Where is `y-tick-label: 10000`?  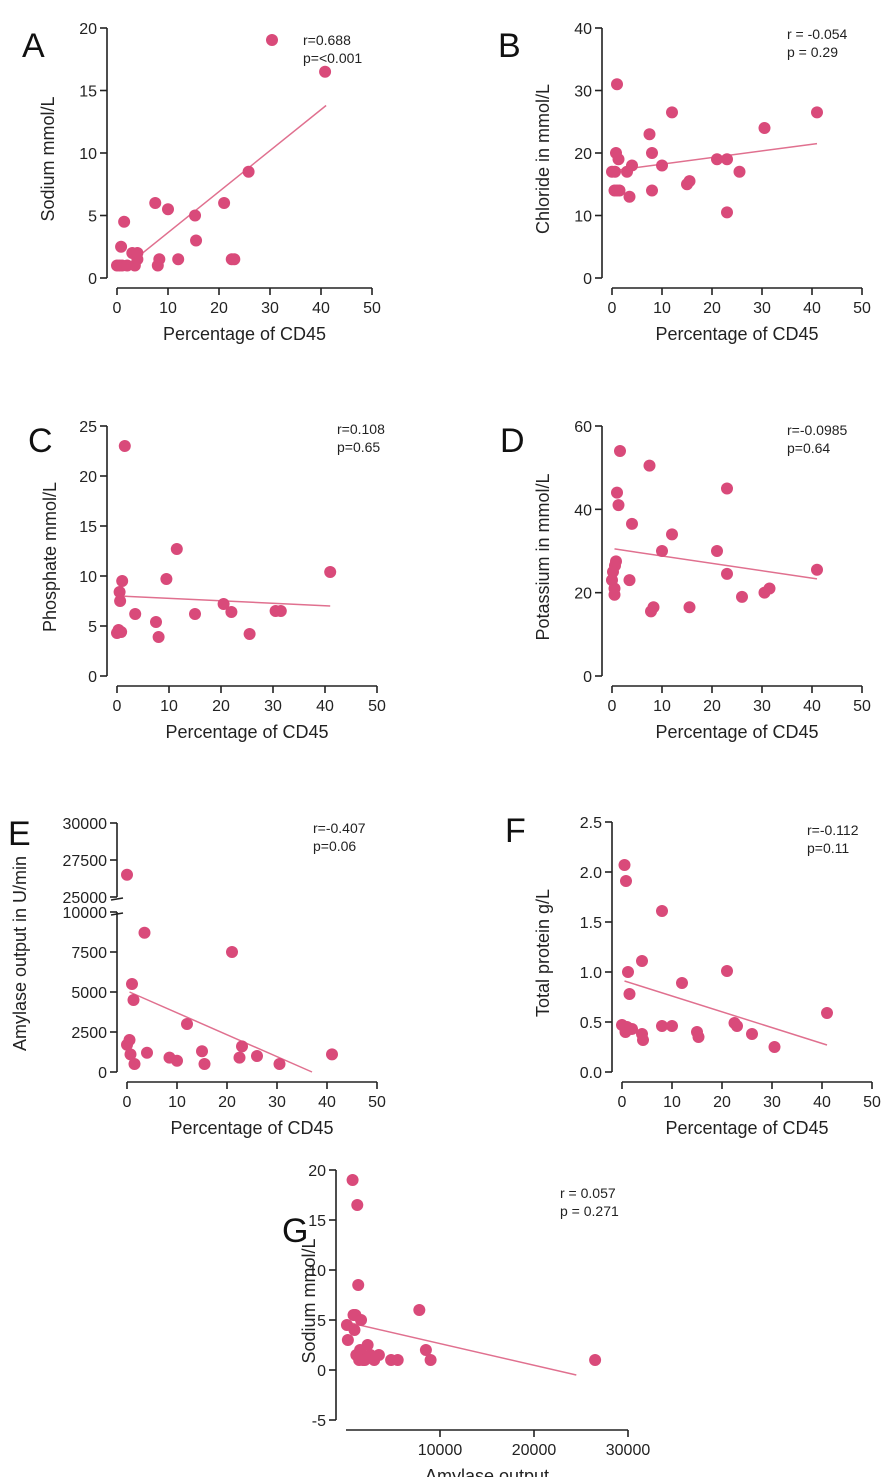
y-tick-label: 10000 is located at coordinates (85, 913).